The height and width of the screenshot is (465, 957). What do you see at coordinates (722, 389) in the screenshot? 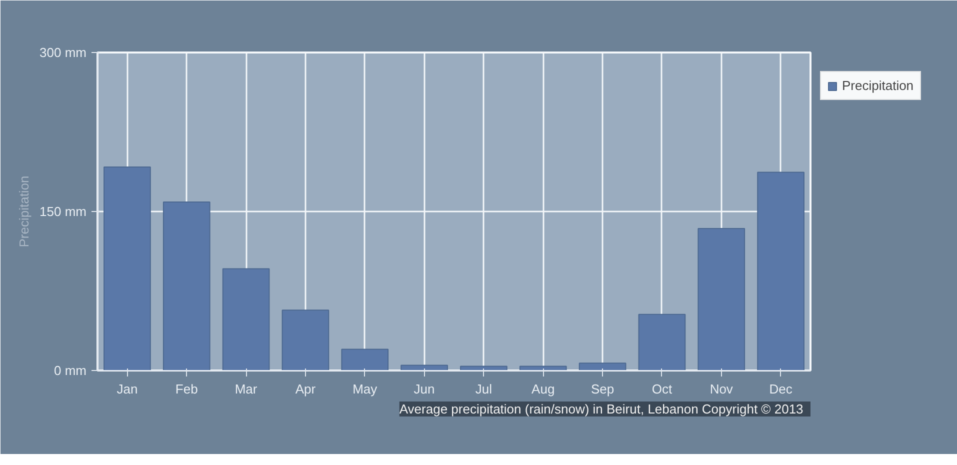
I see `x-tick-label: Nov` at bounding box center [722, 389].